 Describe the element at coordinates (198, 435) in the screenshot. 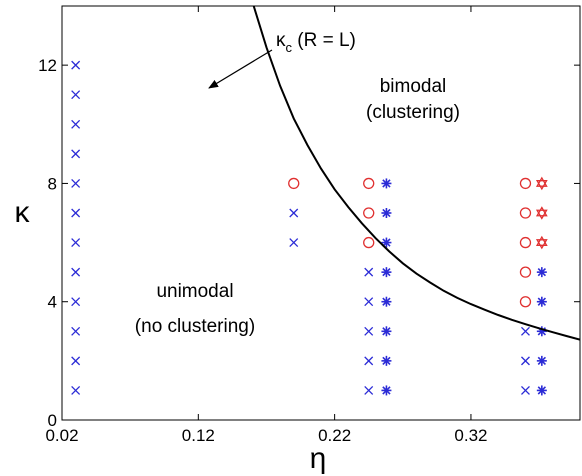

I see `x-tick-label: 0.12` at that location.